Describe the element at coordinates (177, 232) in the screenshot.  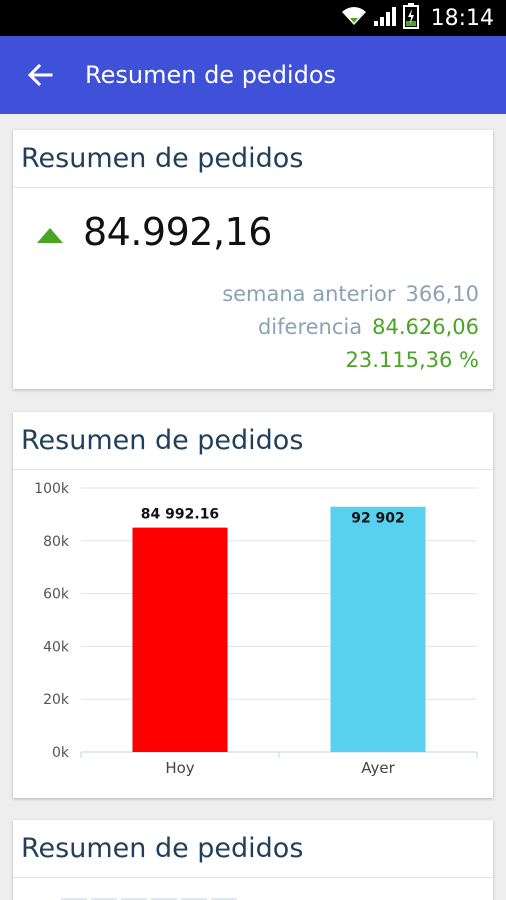
I see `kpi-value: 84.992,16` at that location.